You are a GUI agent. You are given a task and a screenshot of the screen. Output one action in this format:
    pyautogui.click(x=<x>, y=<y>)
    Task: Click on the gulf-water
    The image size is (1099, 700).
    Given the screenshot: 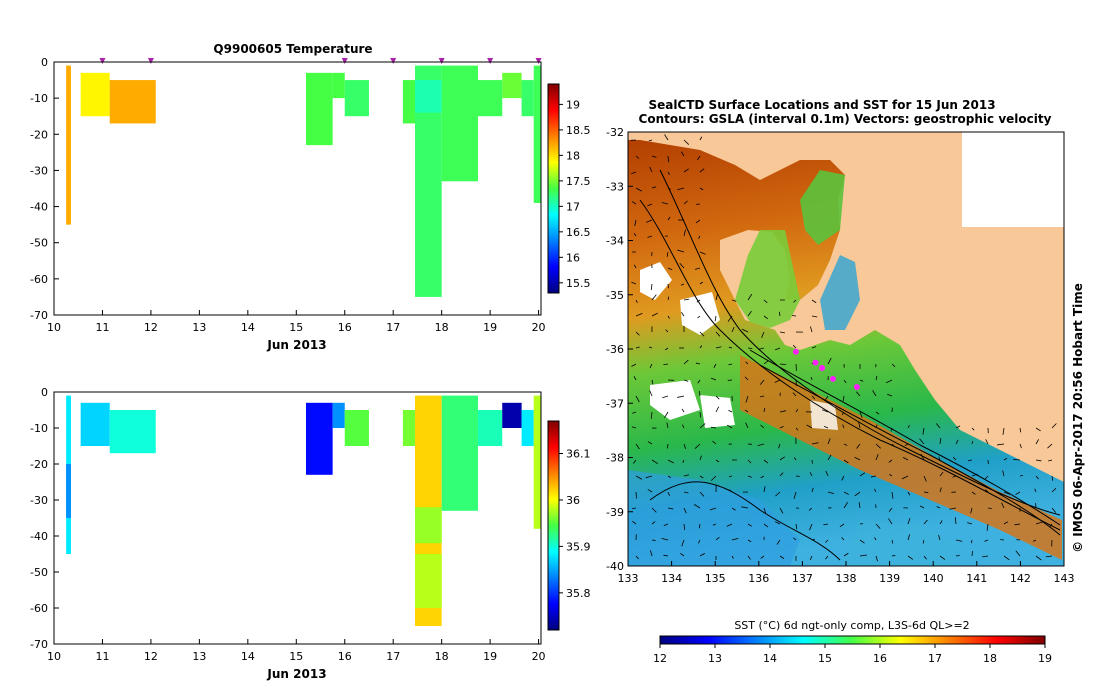 What is the action you would take?
    pyautogui.click(x=822, y=207)
    